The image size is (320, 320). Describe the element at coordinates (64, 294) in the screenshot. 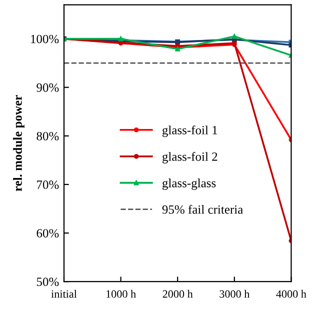

I see `x-tick-label: initial` at that location.